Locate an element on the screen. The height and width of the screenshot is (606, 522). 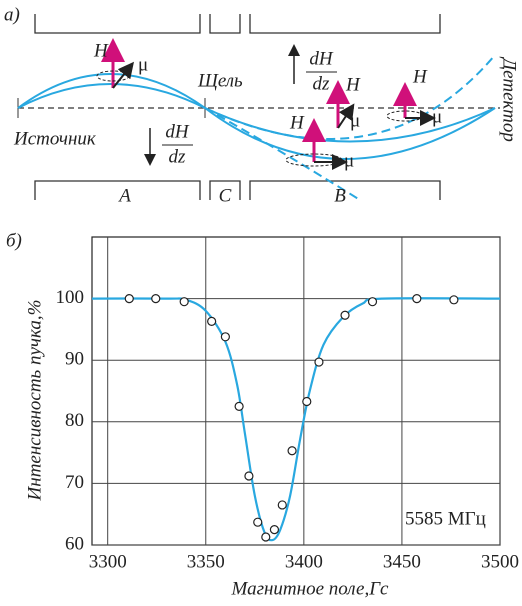
x-tick-label: 3400 is located at coordinates (304, 561).